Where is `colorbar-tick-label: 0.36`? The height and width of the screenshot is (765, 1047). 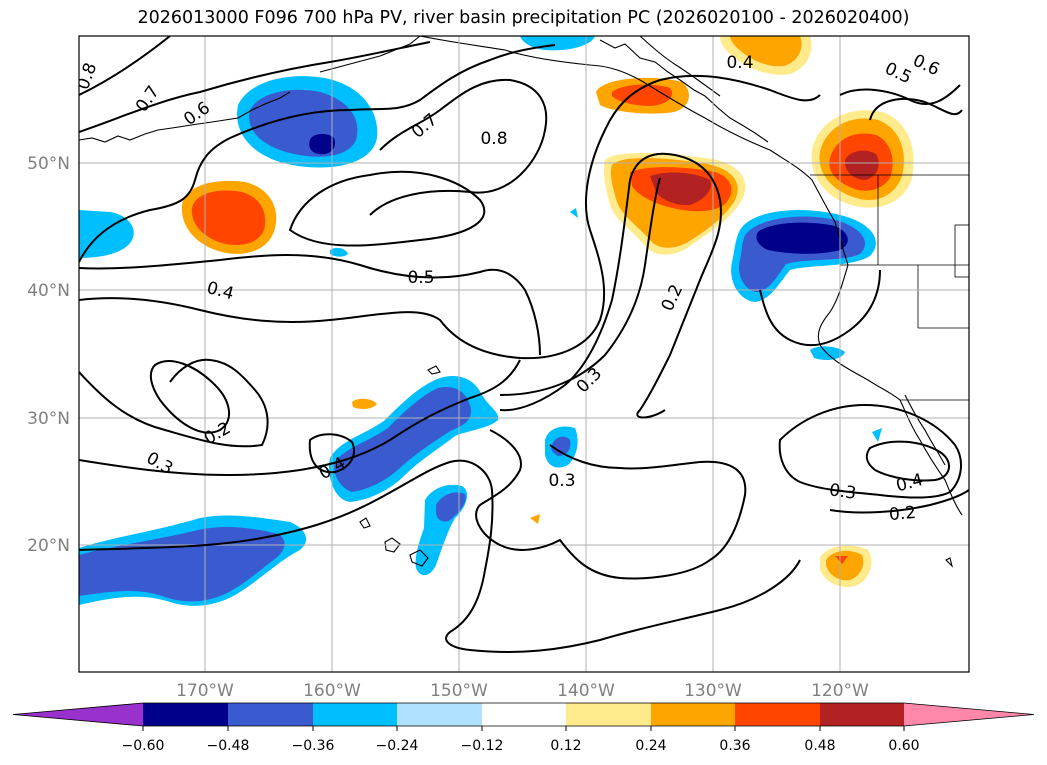
colorbar-tick-label: 0.36 is located at coordinates (734, 746).